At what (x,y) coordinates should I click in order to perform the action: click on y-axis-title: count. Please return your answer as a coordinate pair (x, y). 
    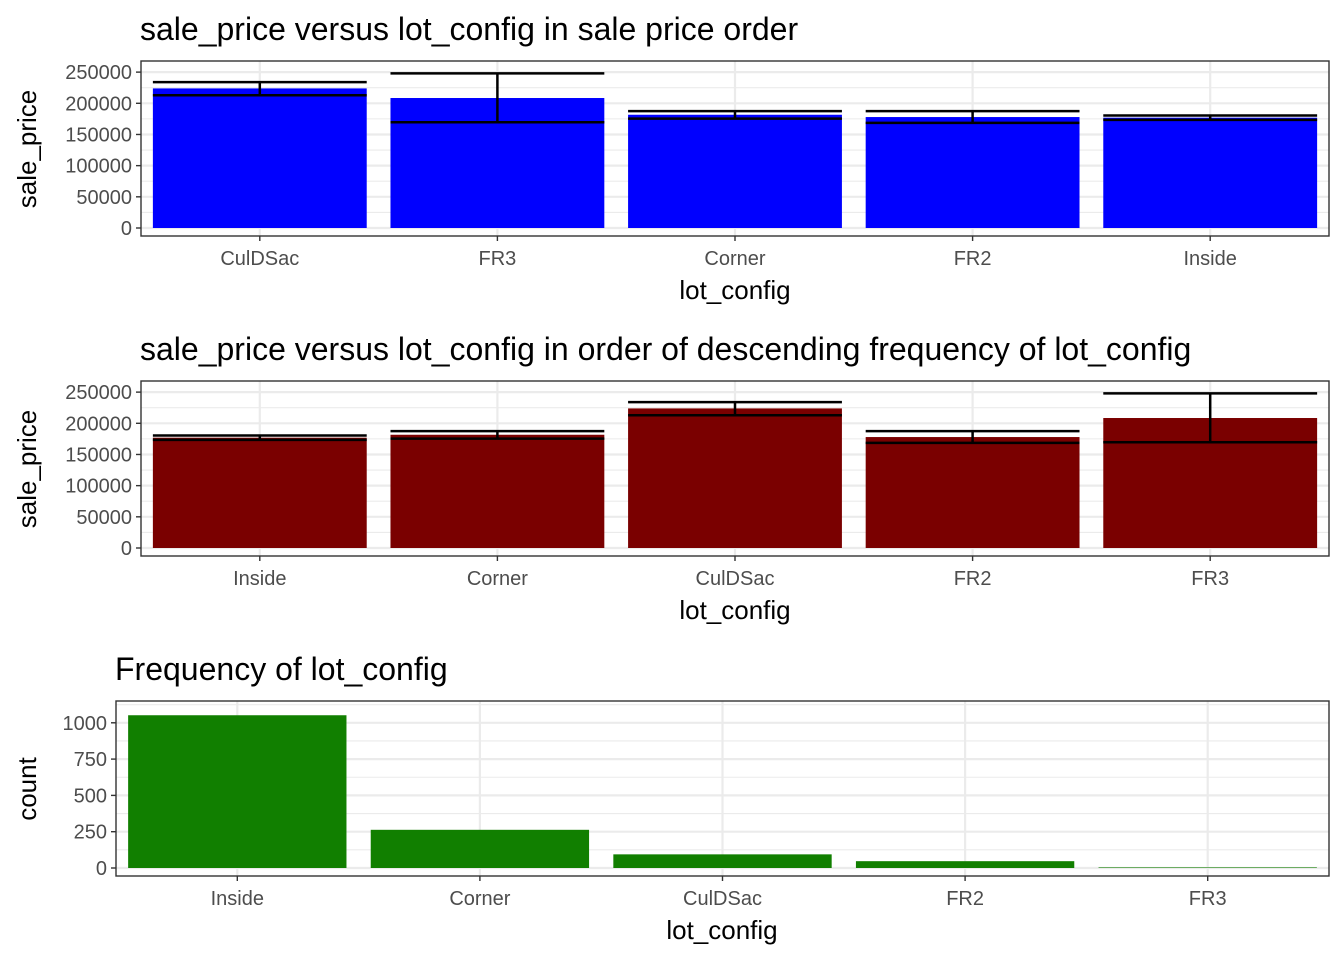
    Looking at the image, I should click on (27, 788).